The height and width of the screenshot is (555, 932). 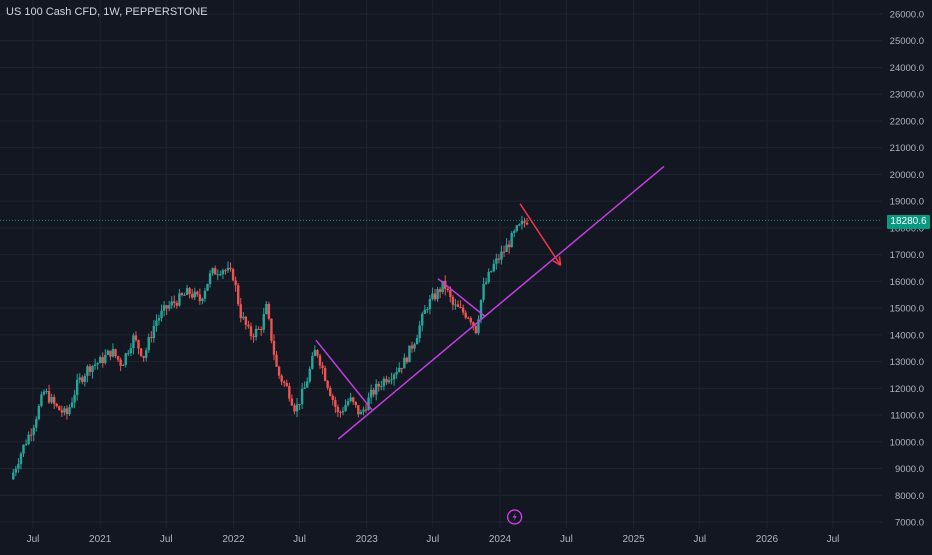 What do you see at coordinates (907, 68) in the screenshot?
I see `y-tick-label: 24000.0` at bounding box center [907, 68].